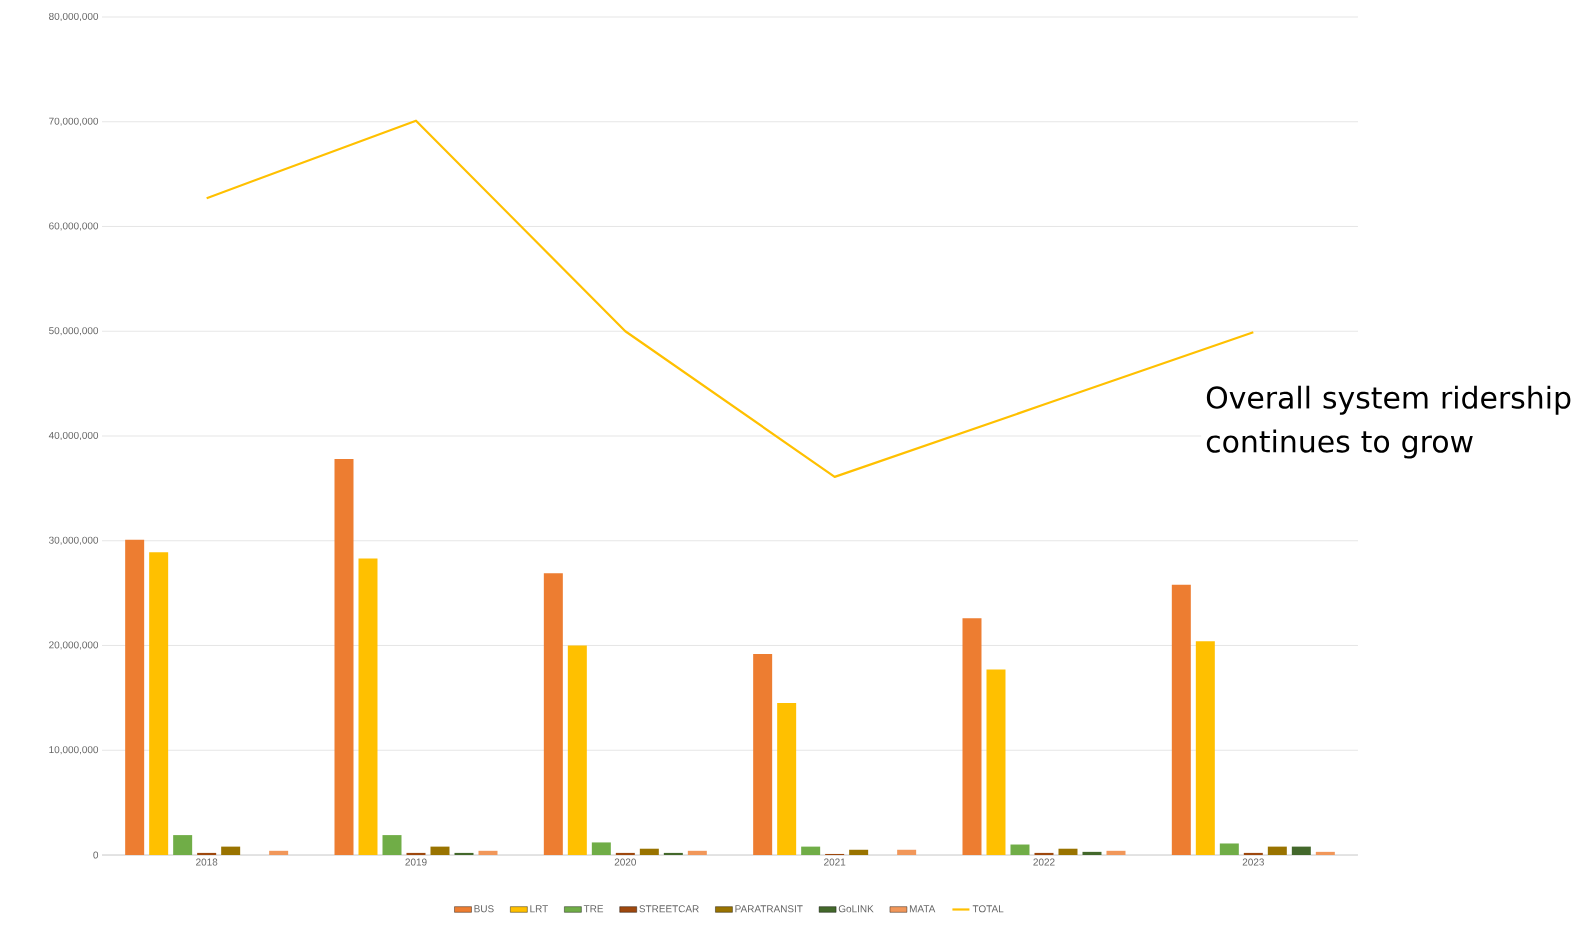  What do you see at coordinates (96, 855) in the screenshot?
I see `y-tick-label: 0` at bounding box center [96, 855].